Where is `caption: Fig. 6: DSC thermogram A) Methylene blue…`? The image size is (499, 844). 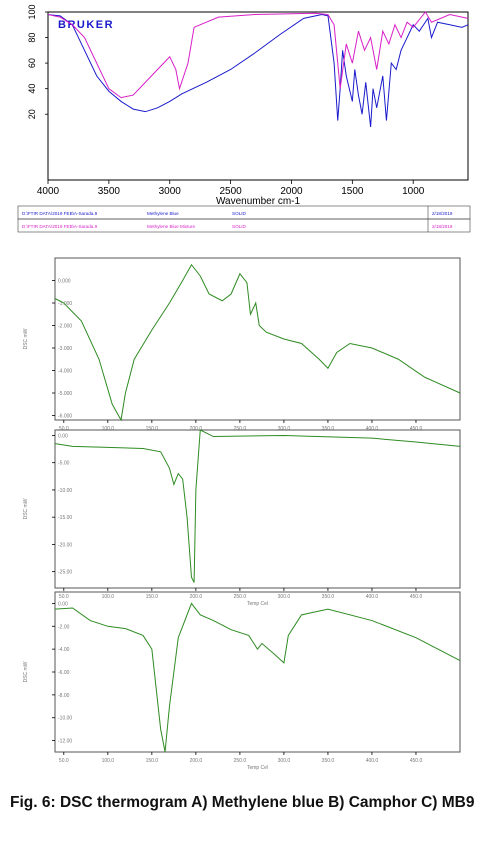
caption: Fig. 6: DSC thermogram A) Methylene blue… is located at coordinates (242, 802).